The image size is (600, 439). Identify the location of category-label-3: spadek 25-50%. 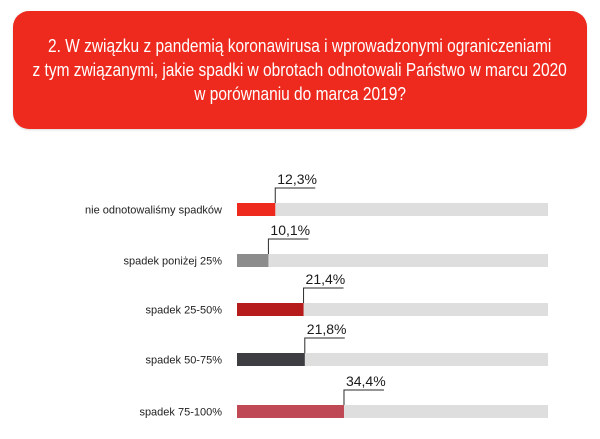
(184, 311).